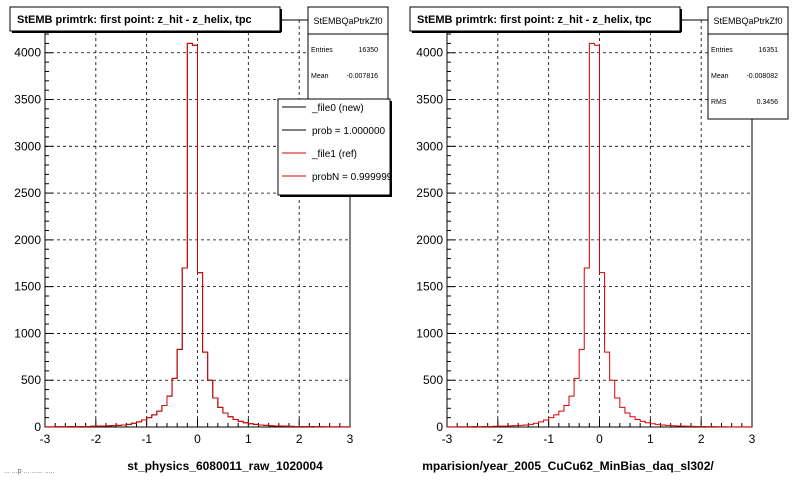 The height and width of the screenshot is (480, 800). Describe the element at coordinates (349, 131) in the screenshot. I see `legend-label: prob = 1.000000` at that location.